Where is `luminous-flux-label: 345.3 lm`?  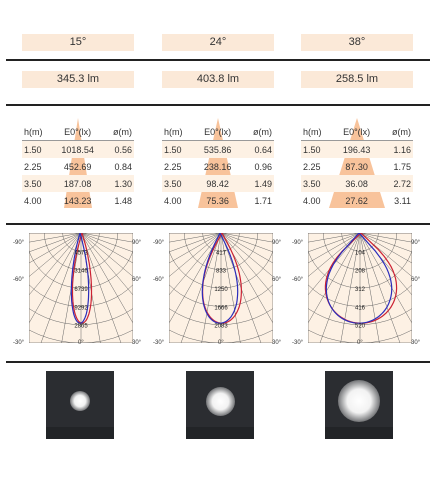 luminous-flux-label: 345.3 lm is located at coordinates (78, 79).